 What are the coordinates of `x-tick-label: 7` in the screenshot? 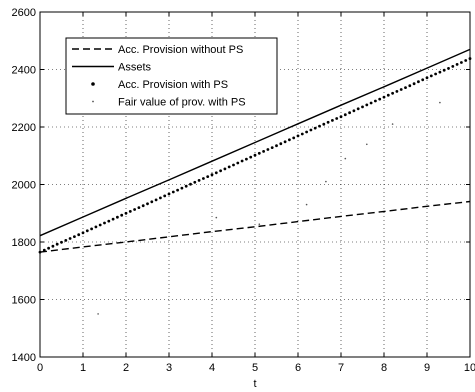 It's located at (341, 368).